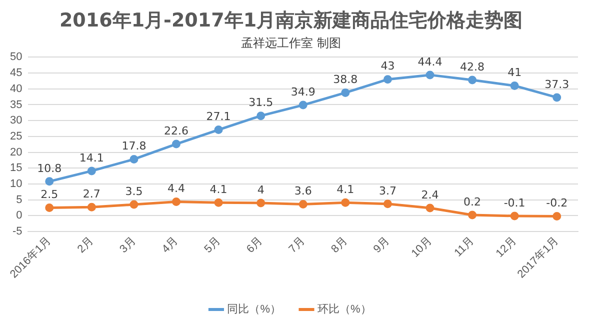 This screenshot has height=325, width=592. I want to click on data-label: 27.1, so click(218, 117).